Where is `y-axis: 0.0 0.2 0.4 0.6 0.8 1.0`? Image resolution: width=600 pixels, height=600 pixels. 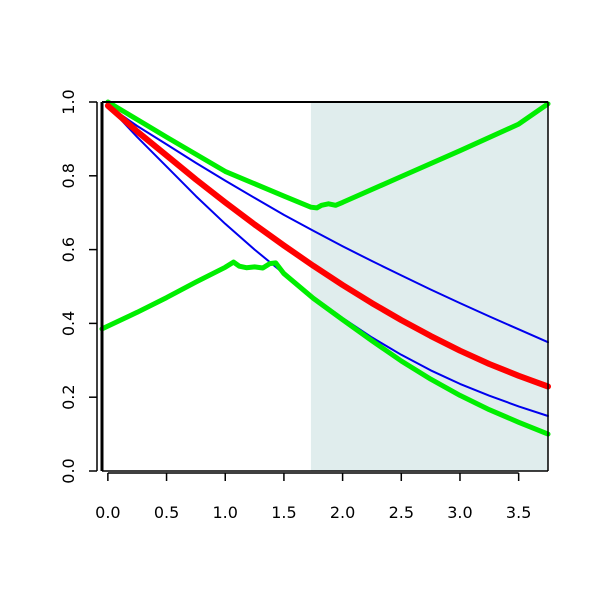
y-axis: 0.0 0.2 0.4 0.6 0.8 1.0 is located at coordinates (78, 286).